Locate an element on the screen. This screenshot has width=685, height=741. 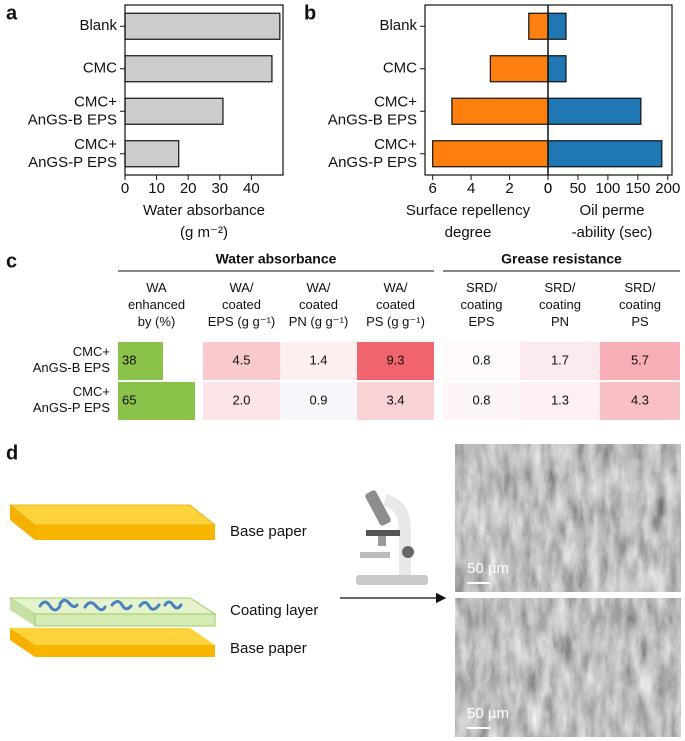
base-paper-top is located at coordinates (112, 522).